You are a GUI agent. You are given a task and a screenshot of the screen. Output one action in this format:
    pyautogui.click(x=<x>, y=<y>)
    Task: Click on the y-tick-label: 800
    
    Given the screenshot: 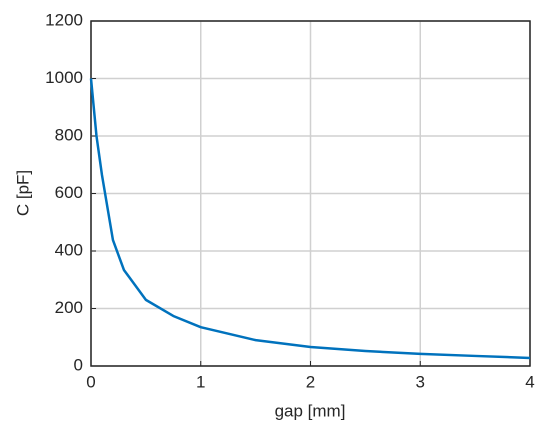 What is the action you would take?
    pyautogui.click(x=69, y=134)
    